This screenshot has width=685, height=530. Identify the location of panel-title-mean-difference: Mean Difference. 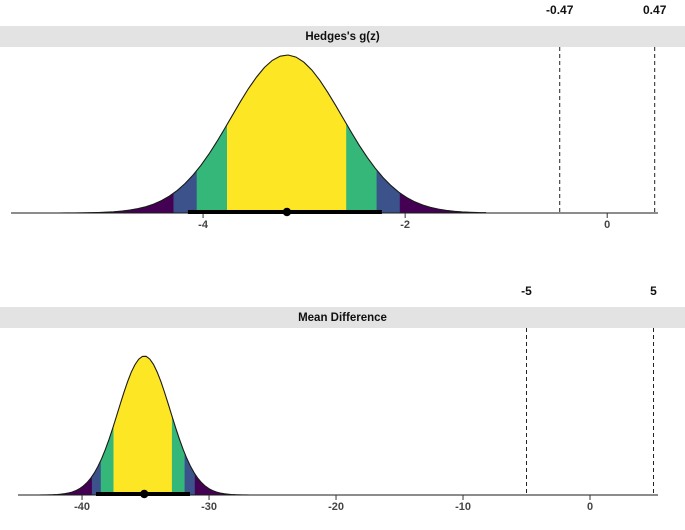
(342, 317).